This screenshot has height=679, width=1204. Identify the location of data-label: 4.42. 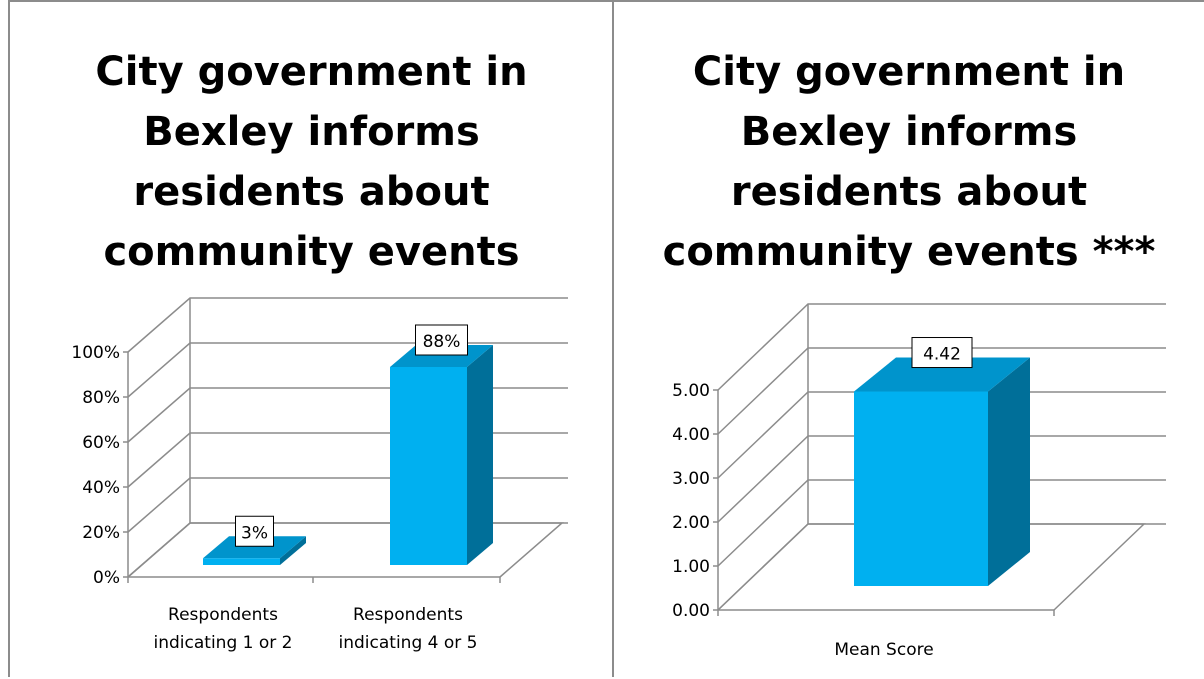
(942, 355).